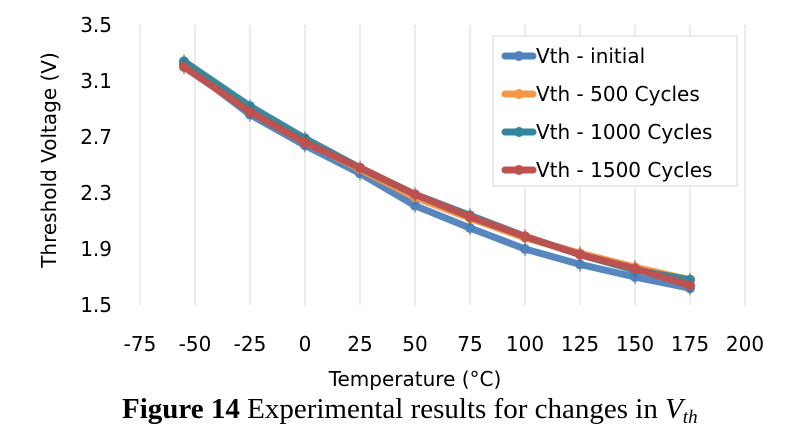 The image size is (785, 437). I want to click on y-tick-label: 3.5, so click(96, 25).